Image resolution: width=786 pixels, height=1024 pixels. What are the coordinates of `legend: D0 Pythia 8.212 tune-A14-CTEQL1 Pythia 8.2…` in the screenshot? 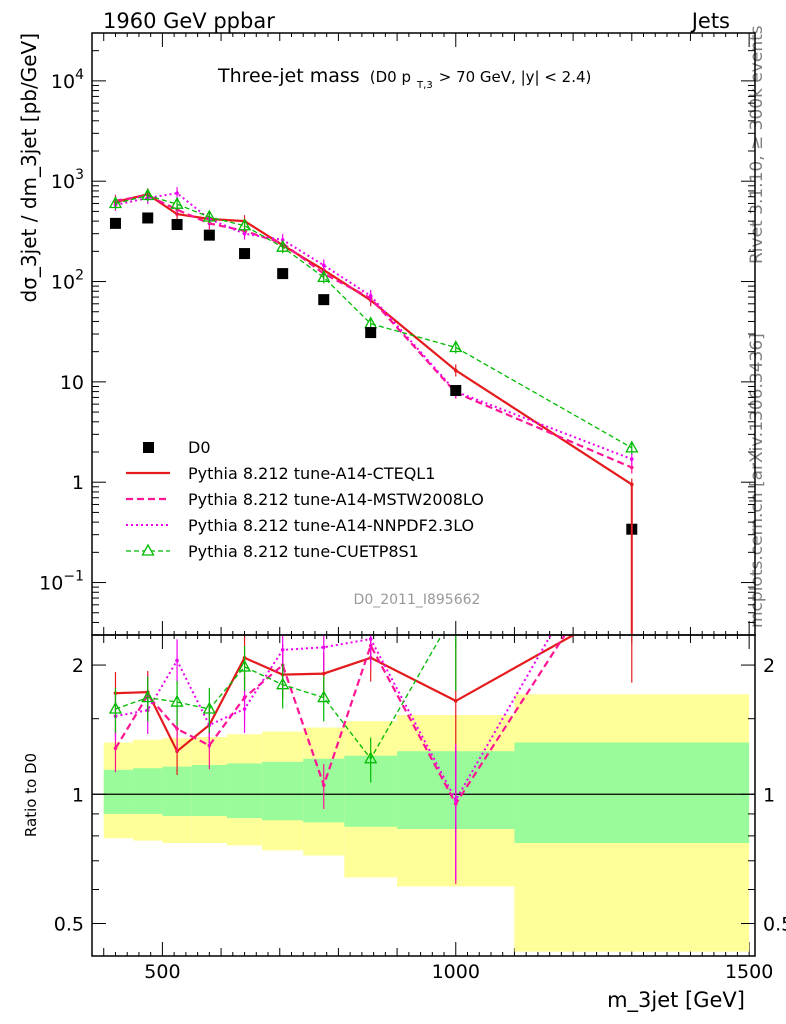 It's located at (305, 499).